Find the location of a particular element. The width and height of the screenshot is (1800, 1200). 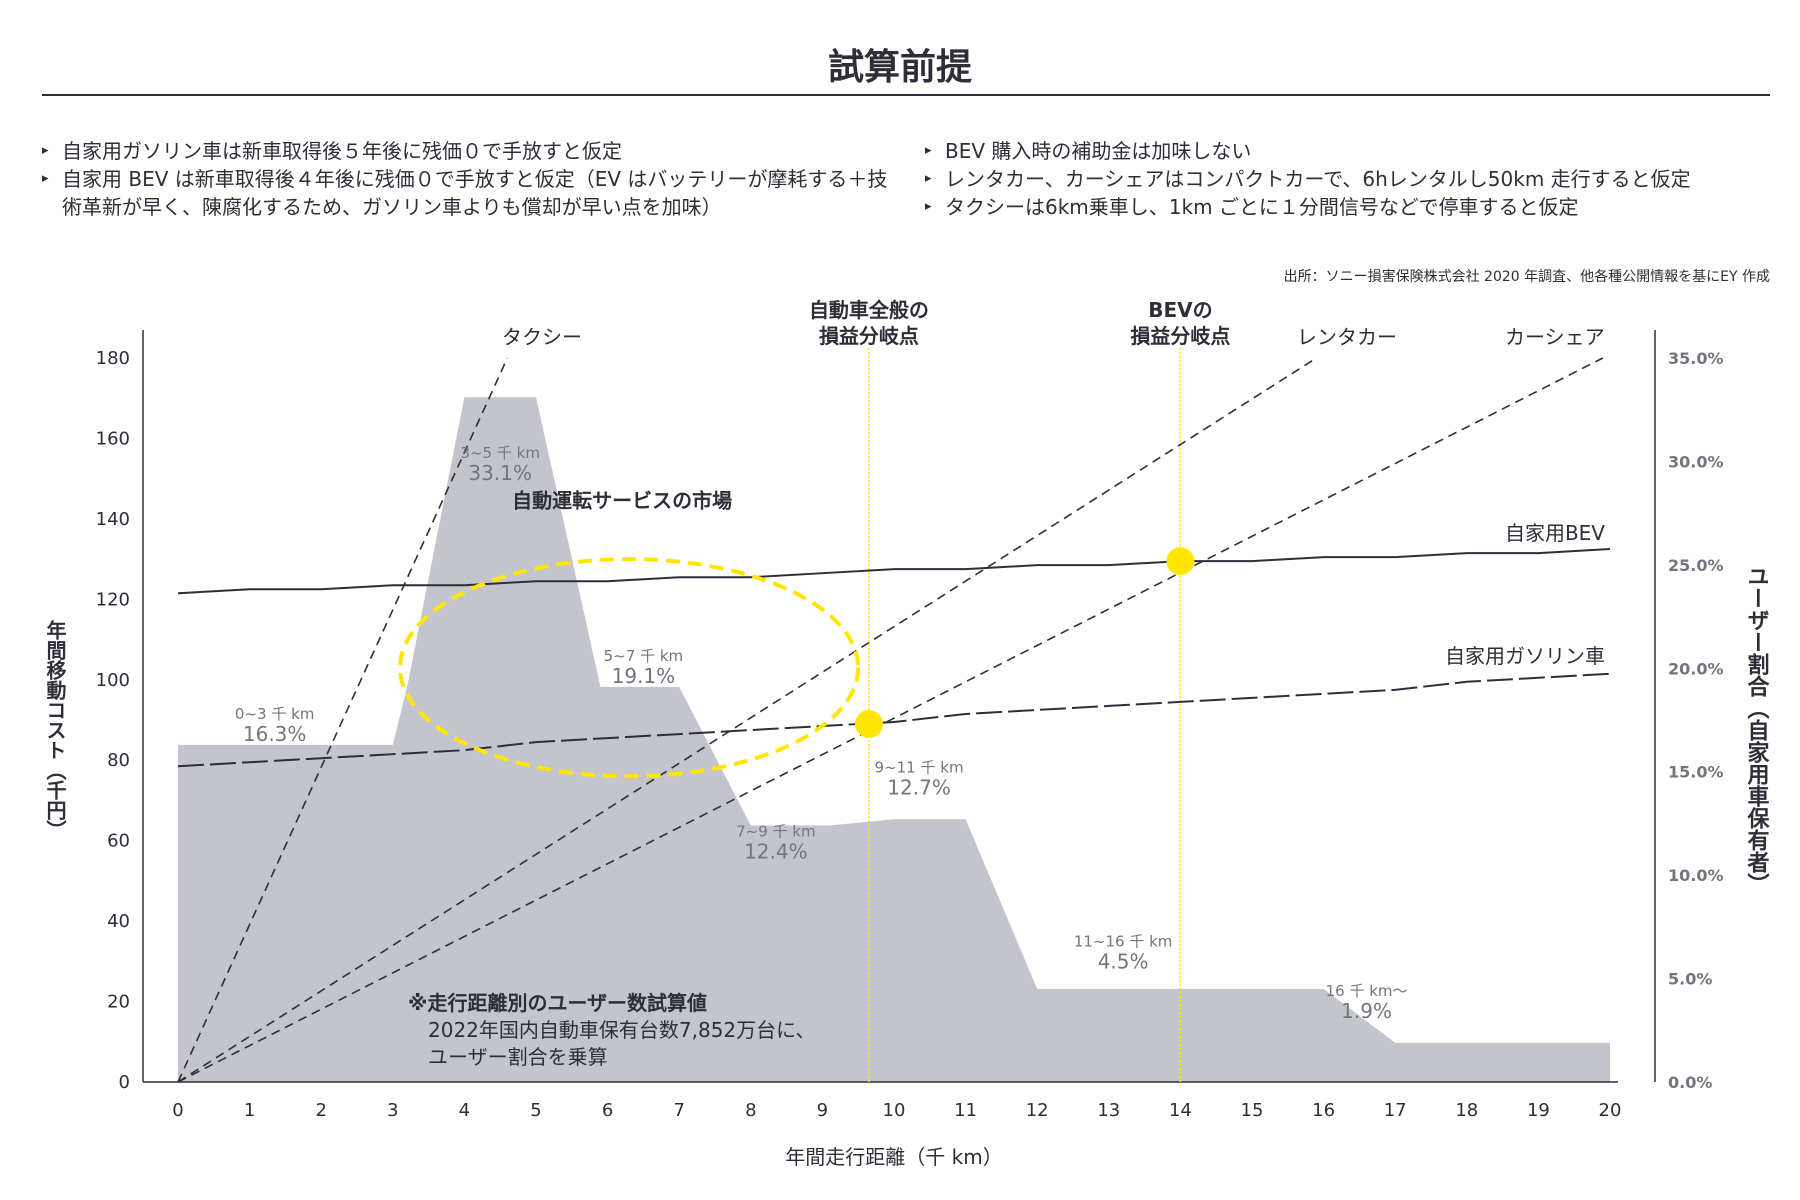

y2-tick-label: 10.0% is located at coordinates (1696, 875).